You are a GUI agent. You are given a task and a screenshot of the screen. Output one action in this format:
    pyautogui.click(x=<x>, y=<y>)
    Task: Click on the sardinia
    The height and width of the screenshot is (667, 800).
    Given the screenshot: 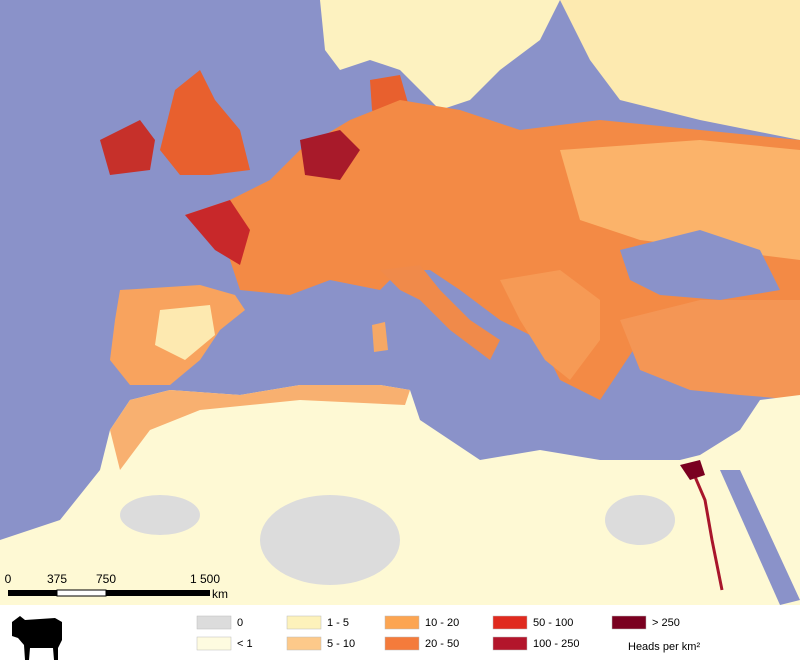 What is the action you would take?
    pyautogui.click(x=380, y=337)
    